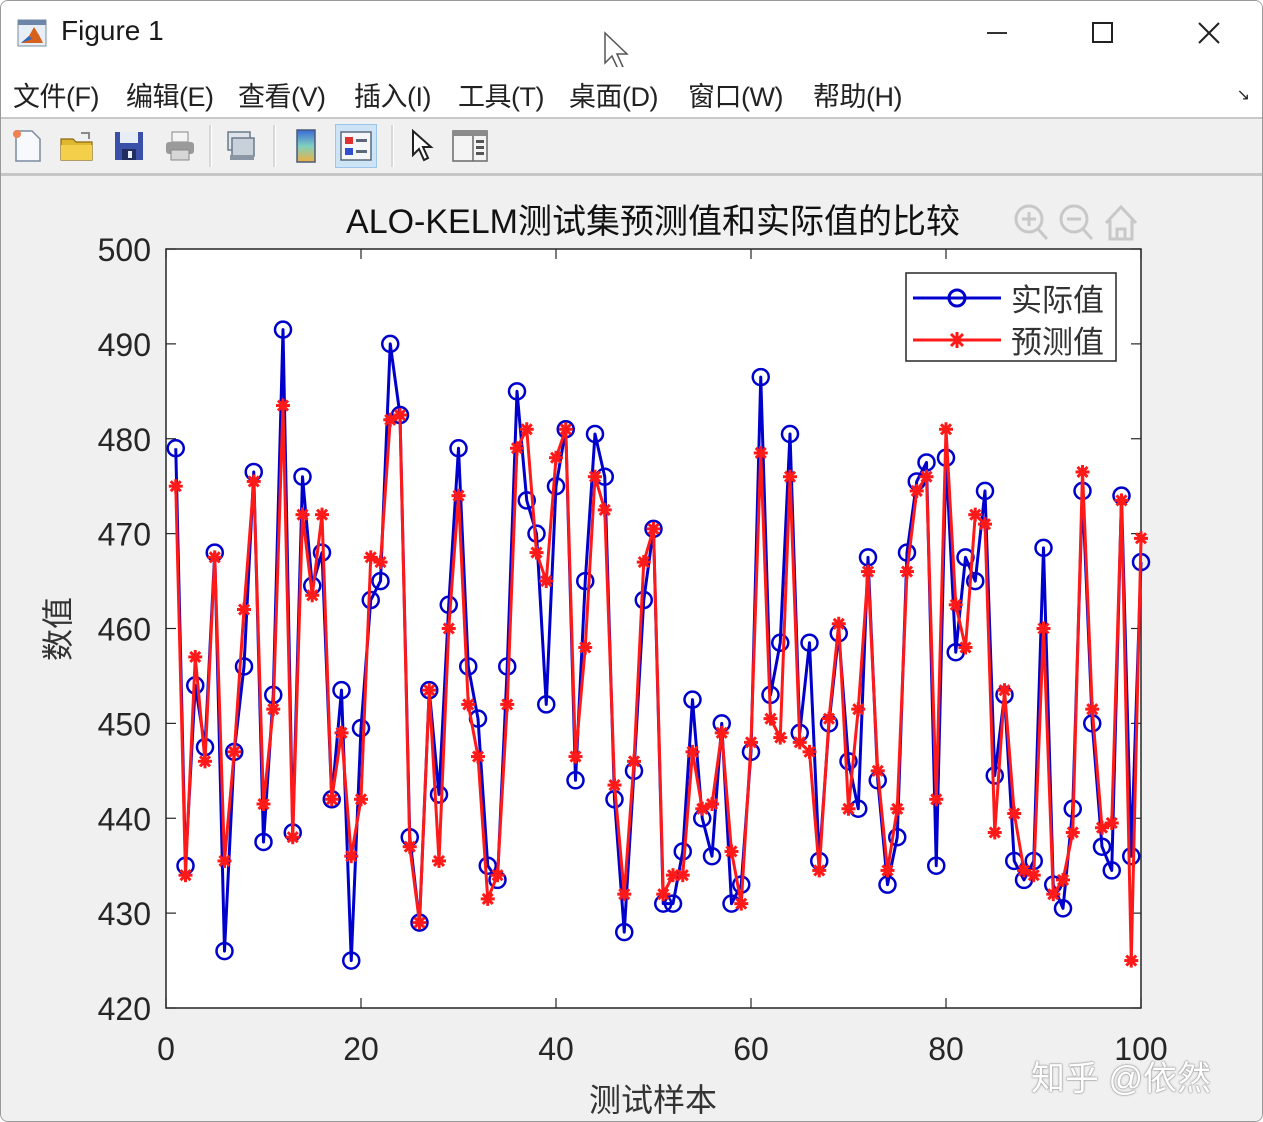  Describe the element at coordinates (129, 146) in the screenshot. I see `save-button` at that location.